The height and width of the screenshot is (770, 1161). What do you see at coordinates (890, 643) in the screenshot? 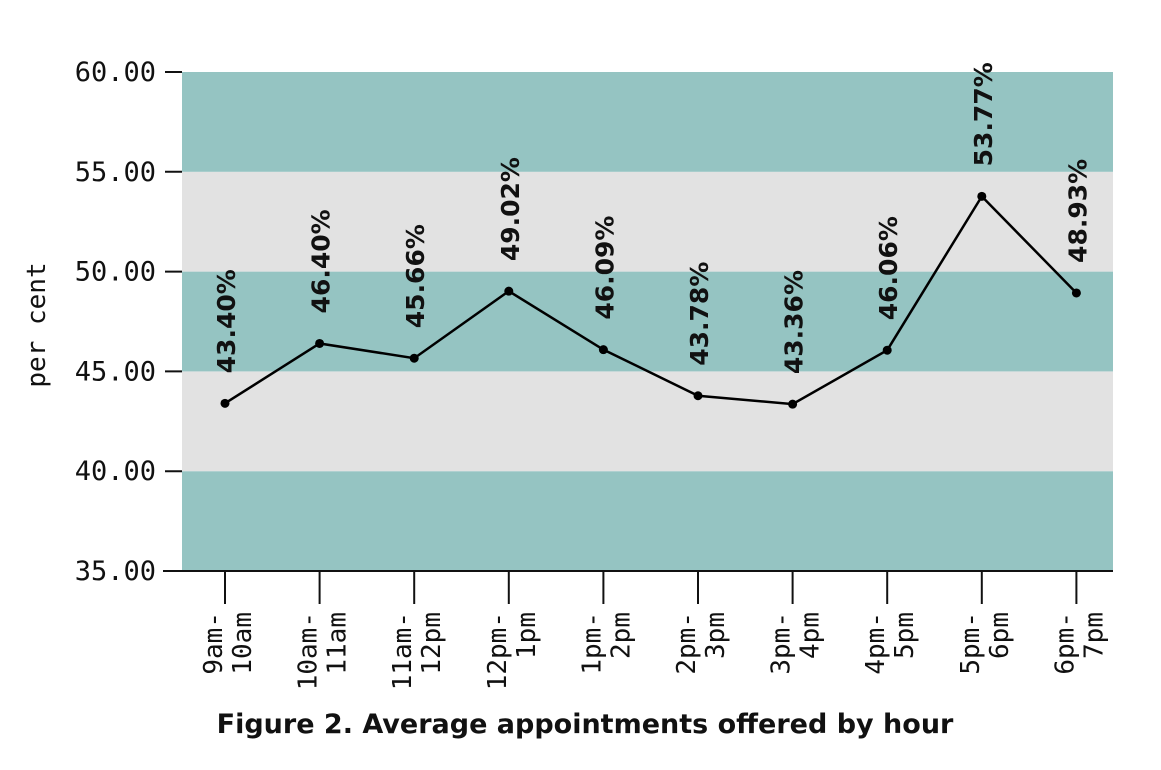
I see `x-tick-label: 4pm-5pm` at bounding box center [890, 643].